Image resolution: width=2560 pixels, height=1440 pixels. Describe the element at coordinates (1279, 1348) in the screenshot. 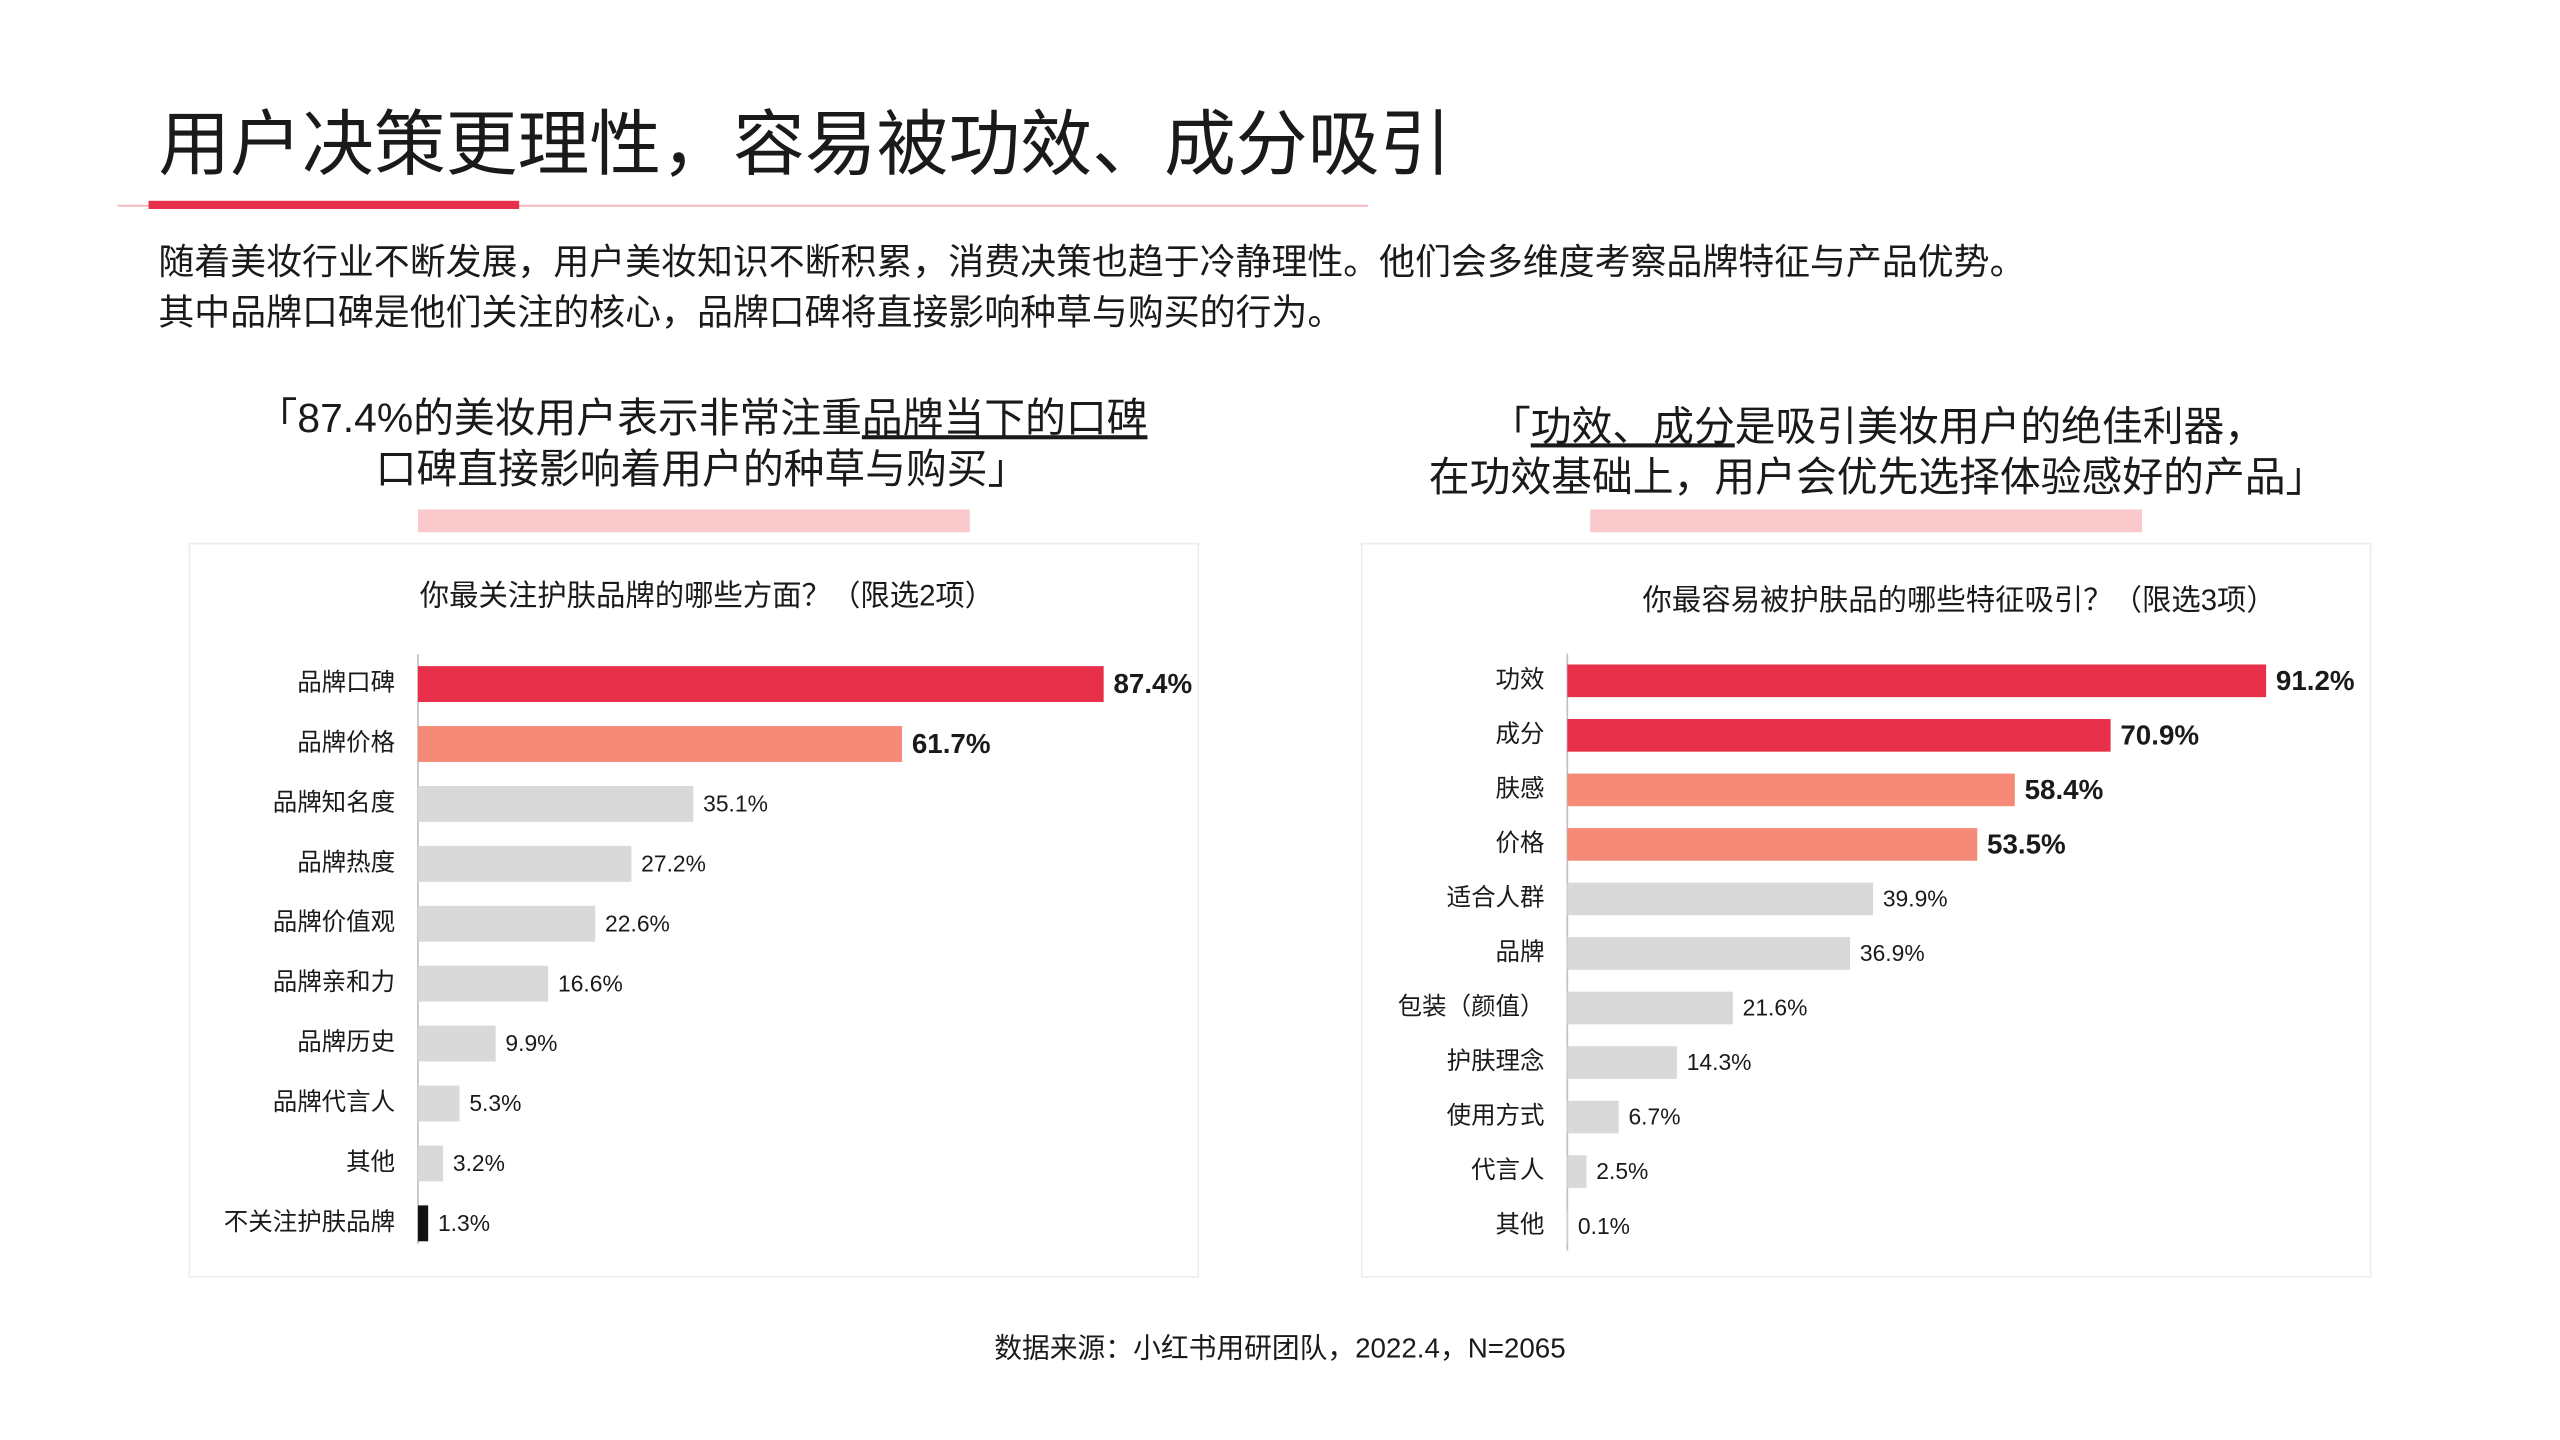

I see `source-note: 数据来源：小红书用研团队，2022.4，N=2065` at that location.